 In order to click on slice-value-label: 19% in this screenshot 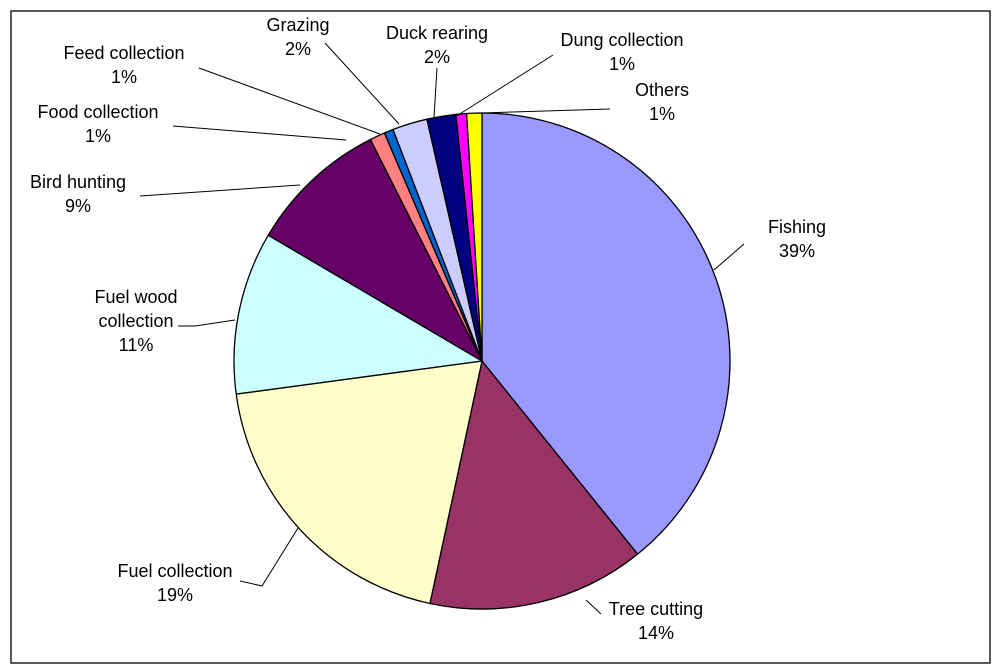, I will do `click(175, 595)`.